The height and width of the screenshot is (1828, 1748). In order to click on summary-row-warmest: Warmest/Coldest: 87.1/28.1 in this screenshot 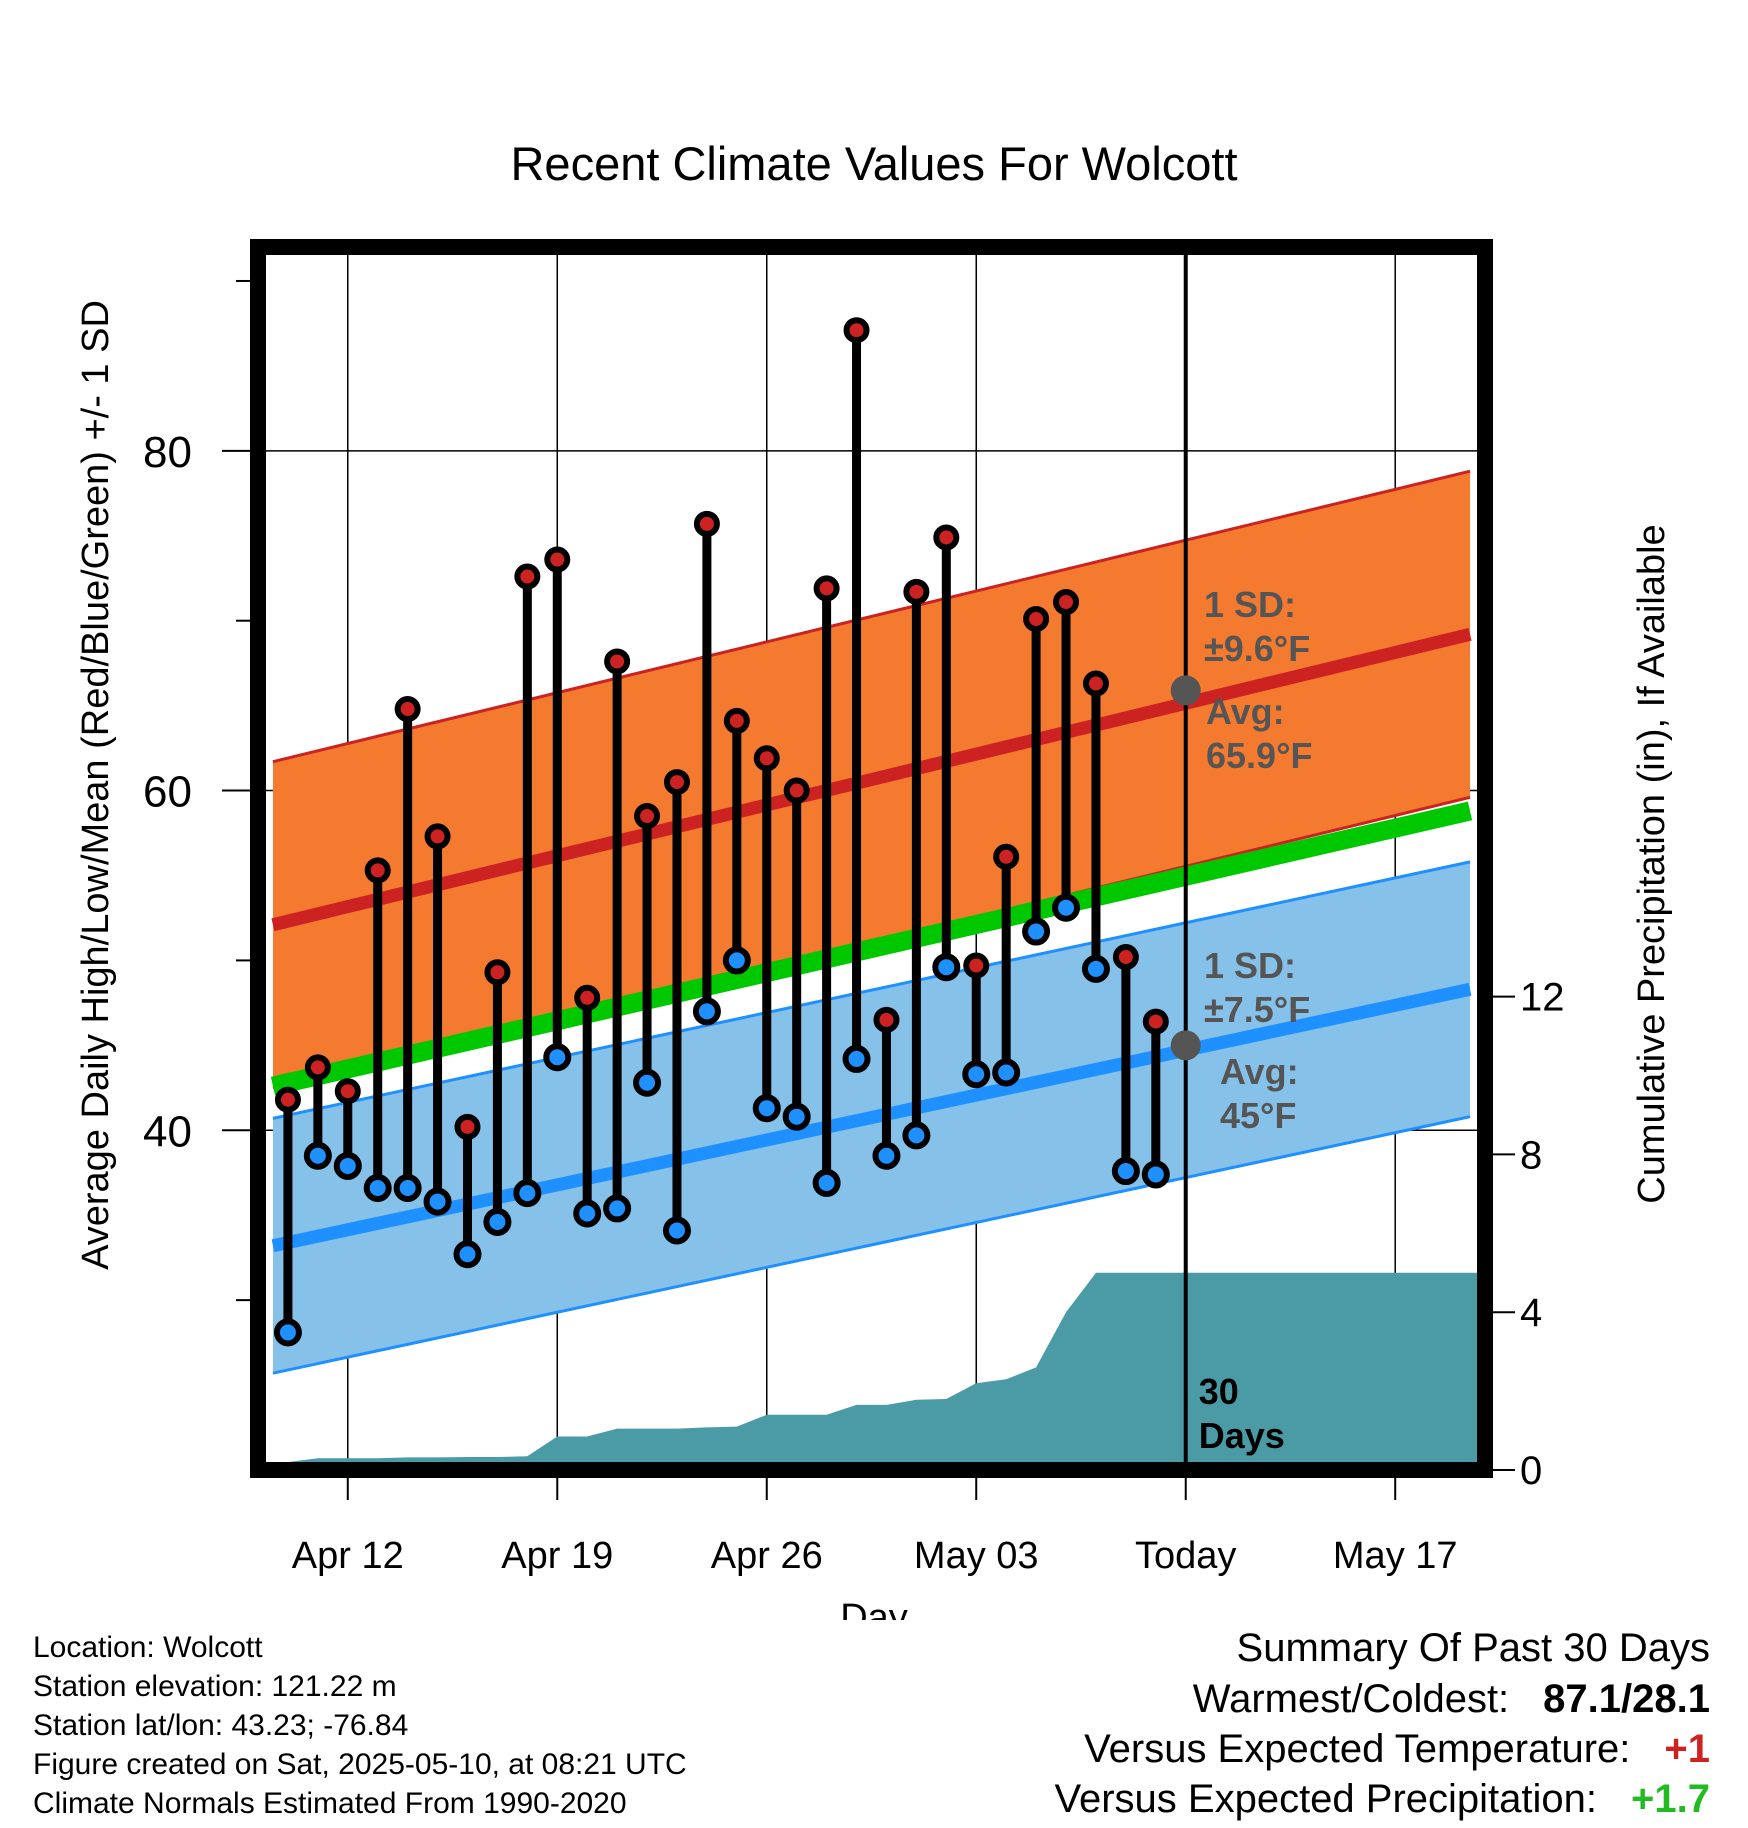, I will do `click(1382, 1699)`.